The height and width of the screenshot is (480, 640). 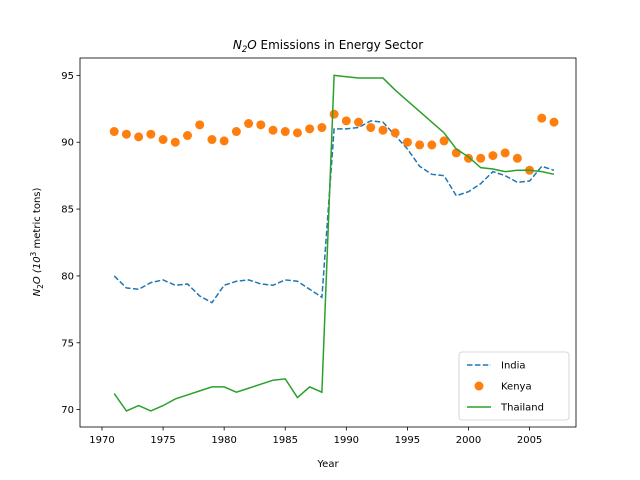 I want to click on y-tick-label: 95, so click(x=67, y=76).